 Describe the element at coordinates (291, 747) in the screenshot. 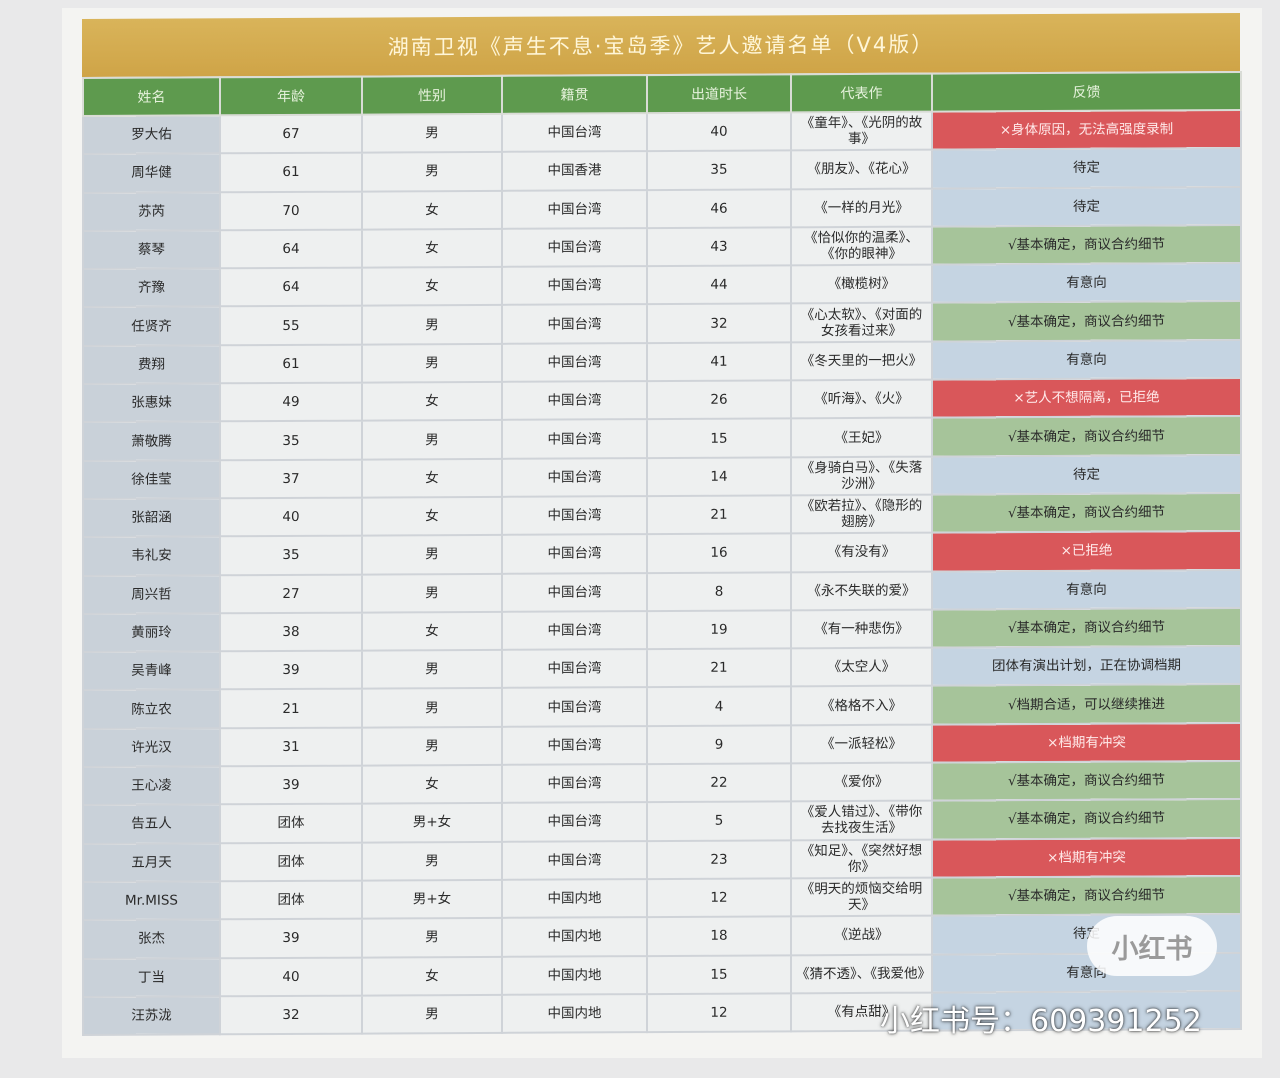

I see `cell-age: 31` at that location.